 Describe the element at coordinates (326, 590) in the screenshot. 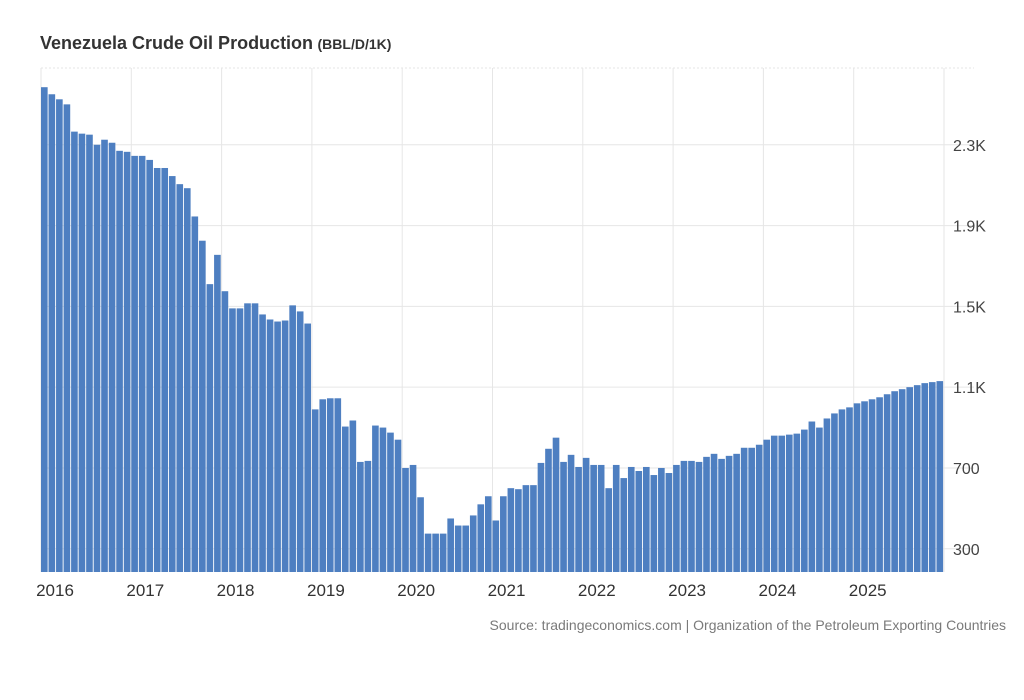

I see `x-tick-label: 2019` at that location.